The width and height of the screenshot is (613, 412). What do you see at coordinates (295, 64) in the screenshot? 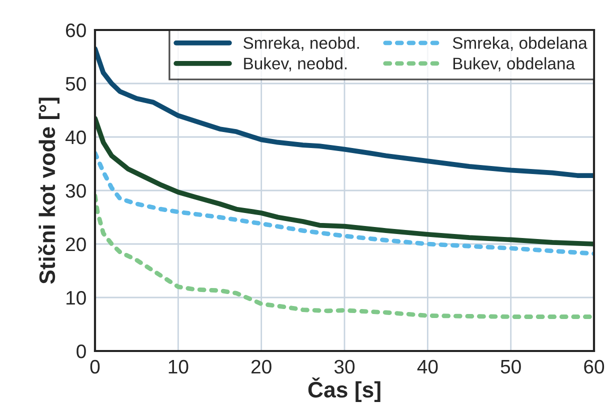
I see `legend-label: Bukev, neobd.` at bounding box center [295, 64].